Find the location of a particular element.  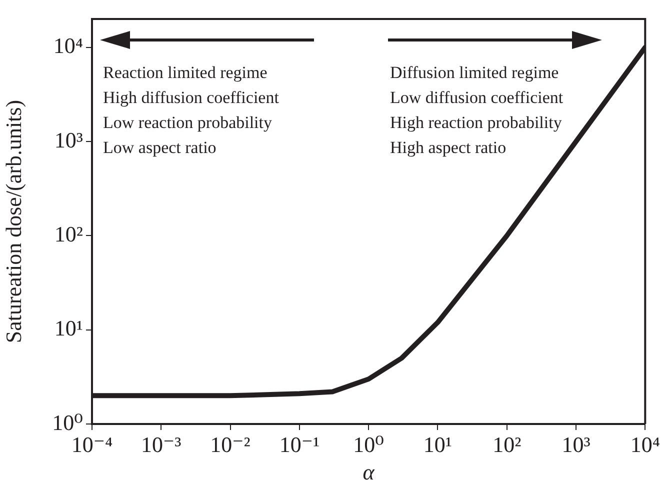

x-tick-label: 10⁴ is located at coordinates (645, 444).